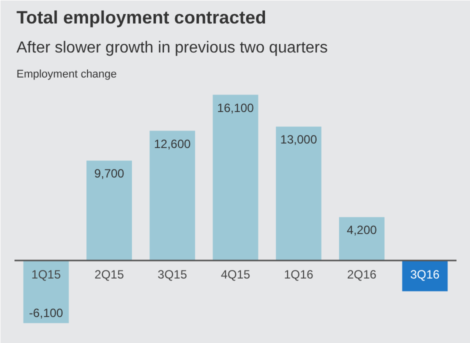 Image resolution: width=470 pixels, height=343 pixels. Describe the element at coordinates (109, 173) in the screenshot. I see `data-label: 9,700` at that location.